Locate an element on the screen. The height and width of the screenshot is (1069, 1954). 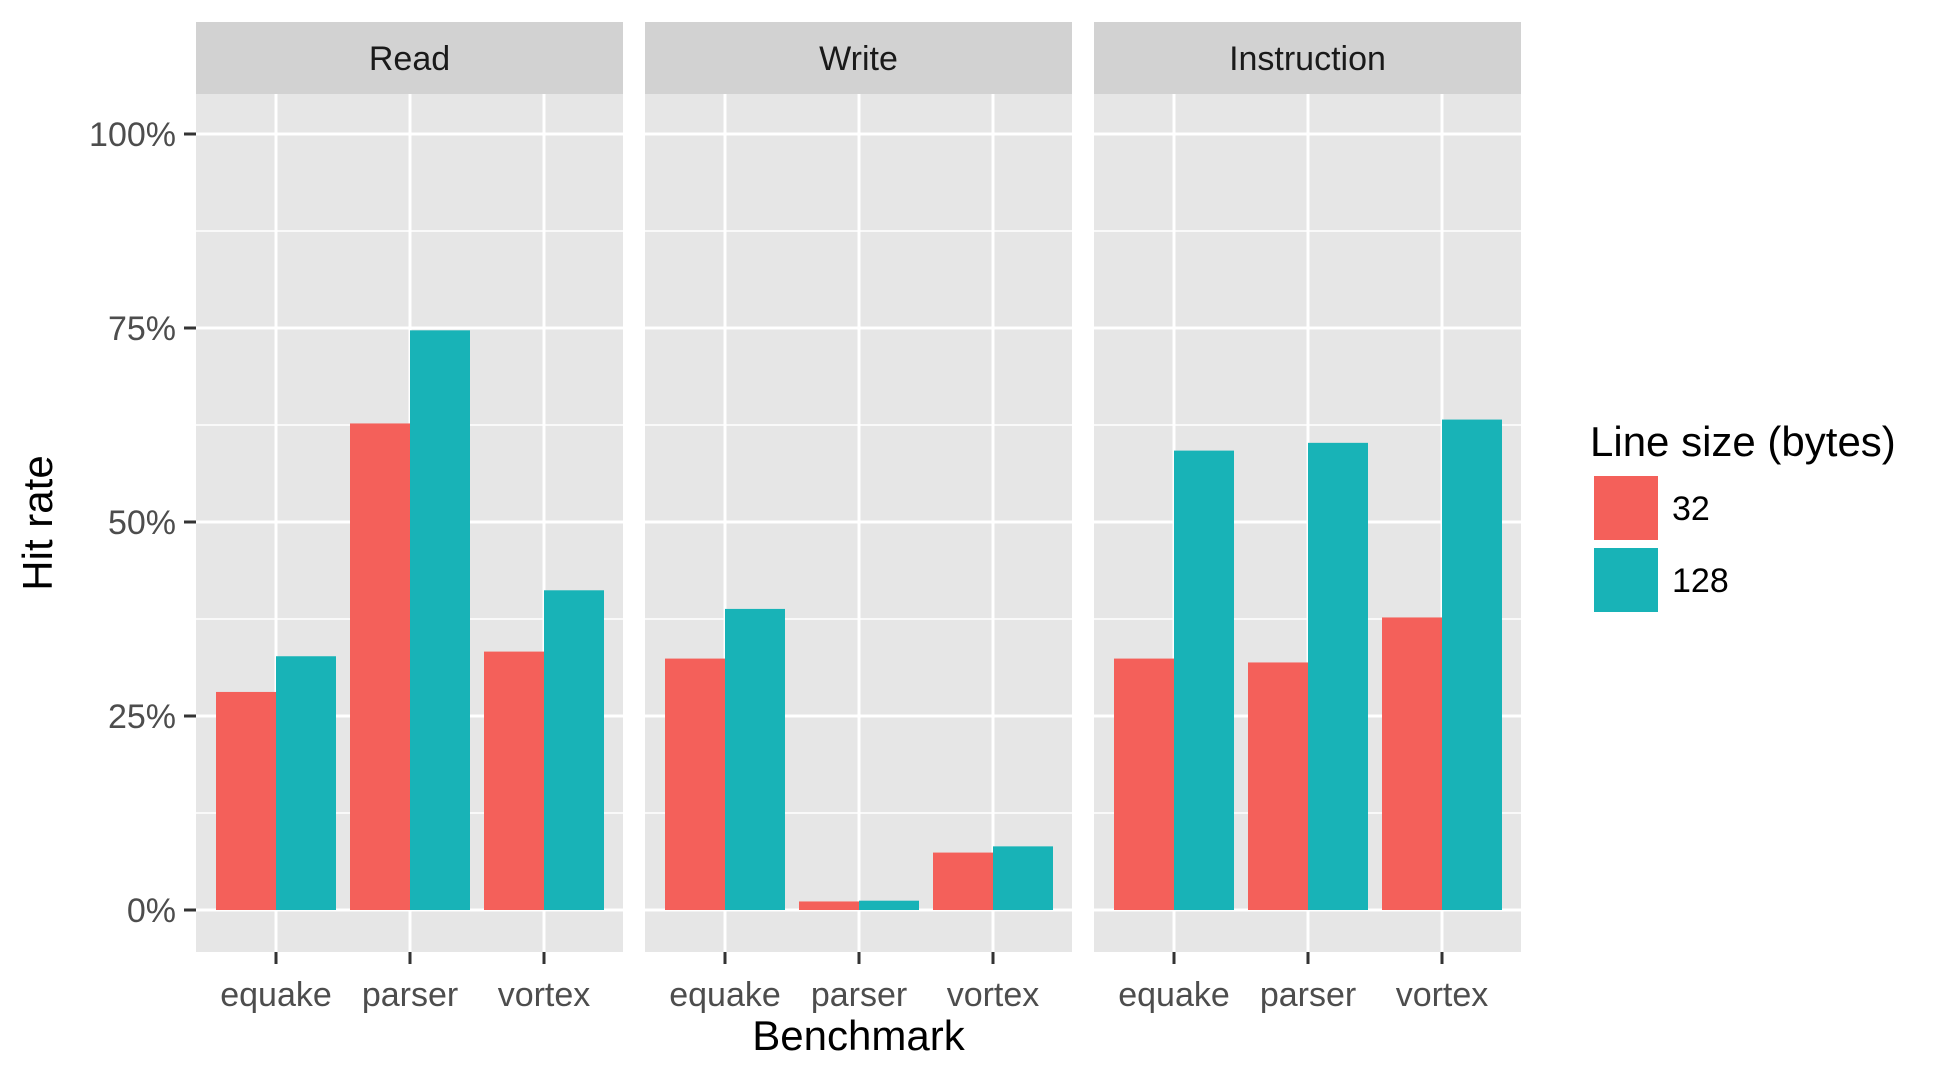
facet-strip-label: Read is located at coordinates (409, 59).